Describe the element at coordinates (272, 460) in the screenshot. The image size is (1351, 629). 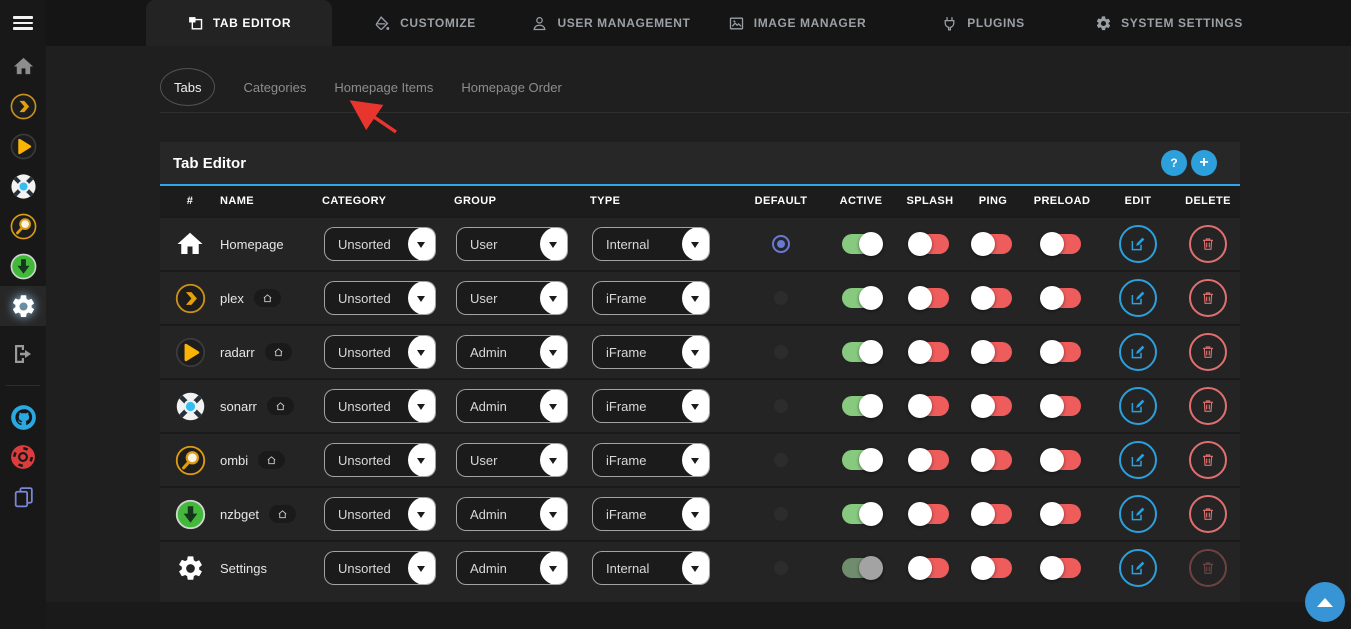
I see `homepage-badge` at that location.